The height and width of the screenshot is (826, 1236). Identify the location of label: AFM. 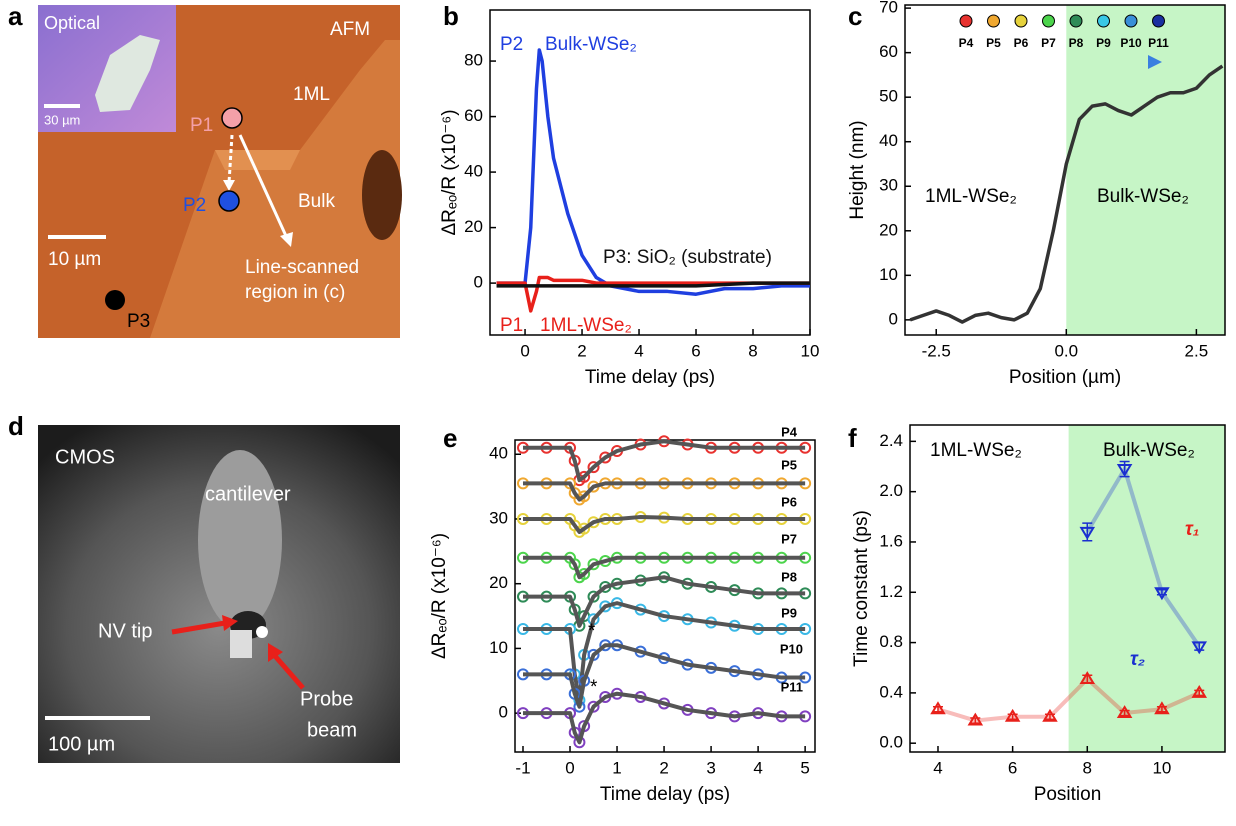
(350, 29).